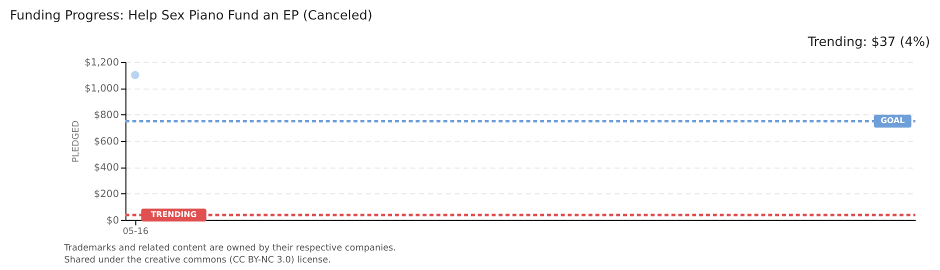  Describe the element at coordinates (106, 116) in the screenshot. I see `y-tick-label: $800` at that location.